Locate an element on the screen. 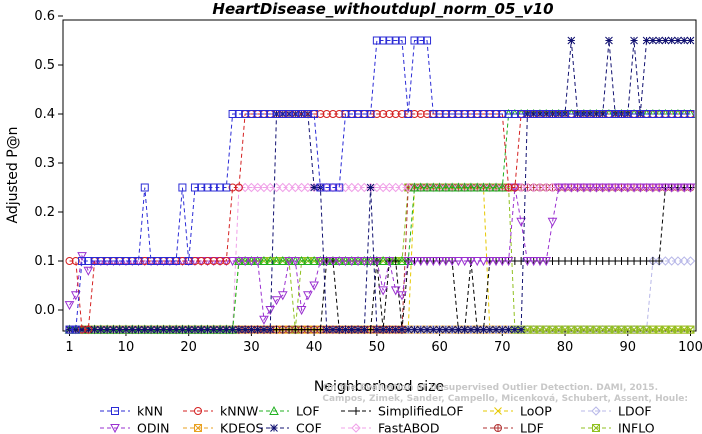 Image resolution: width=702 pixels, height=434 pixels. legend-marker-simplifiedlof is located at coordinates (356, 411).